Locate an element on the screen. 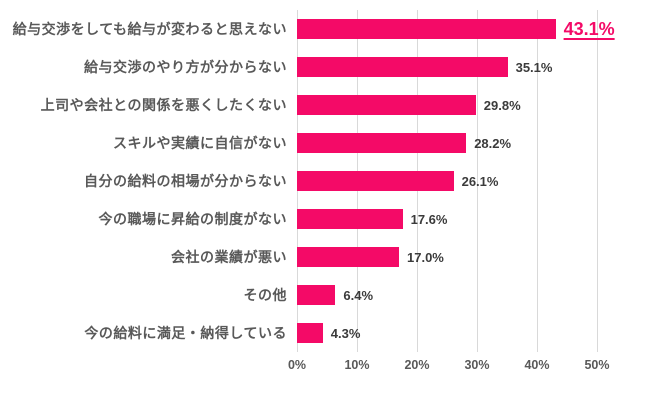 The width and height of the screenshot is (650, 404). chart-row: 今の給料に満足・納得している 4.3% is located at coordinates (325, 333).